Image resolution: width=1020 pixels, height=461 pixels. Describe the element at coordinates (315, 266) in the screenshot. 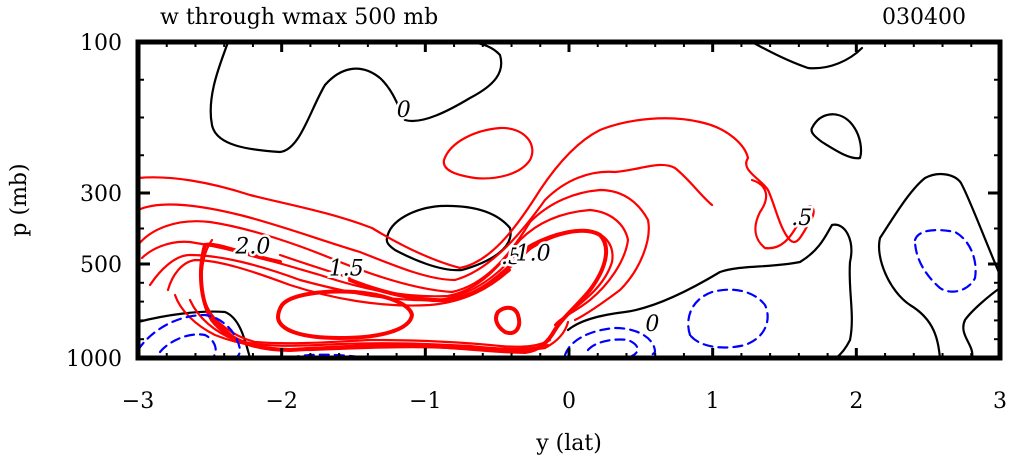

I see `contour-2.0` at that location.